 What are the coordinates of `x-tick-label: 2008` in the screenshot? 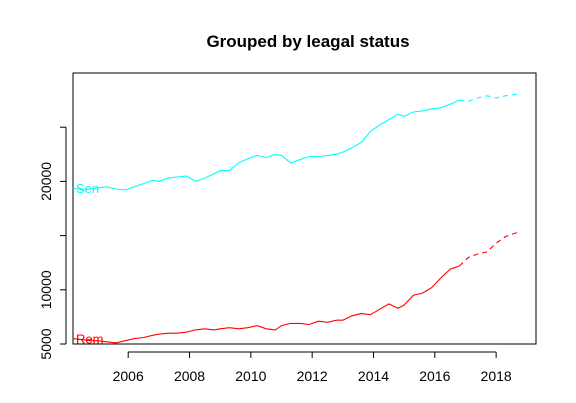 It's located at (189, 376).